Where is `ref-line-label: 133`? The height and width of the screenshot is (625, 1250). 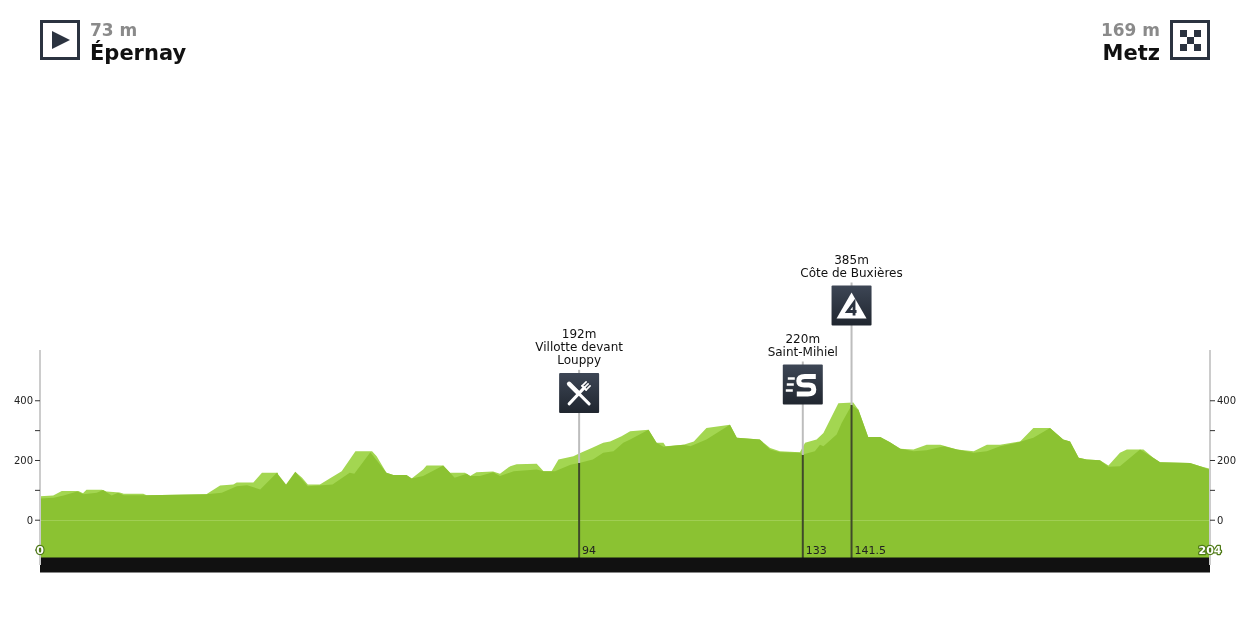 ref-line-label: 133 is located at coordinates (816, 550).